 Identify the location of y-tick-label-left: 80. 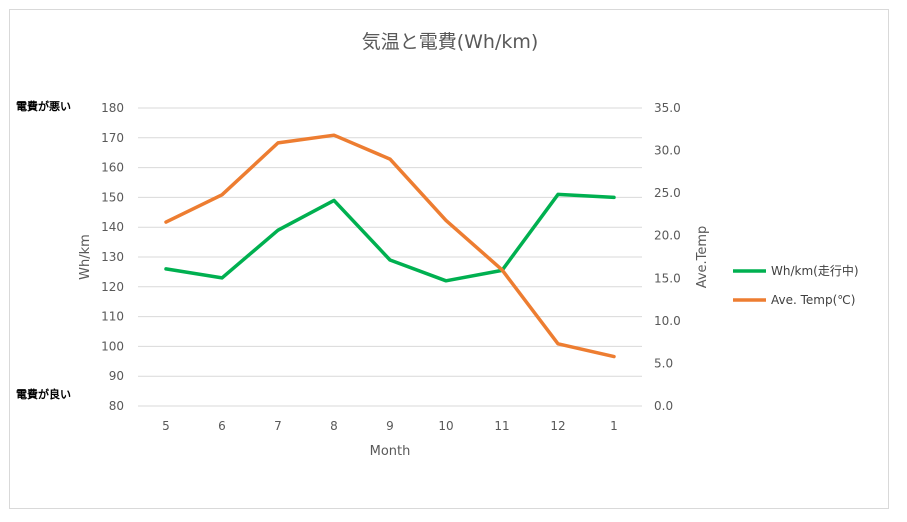
(116, 406).